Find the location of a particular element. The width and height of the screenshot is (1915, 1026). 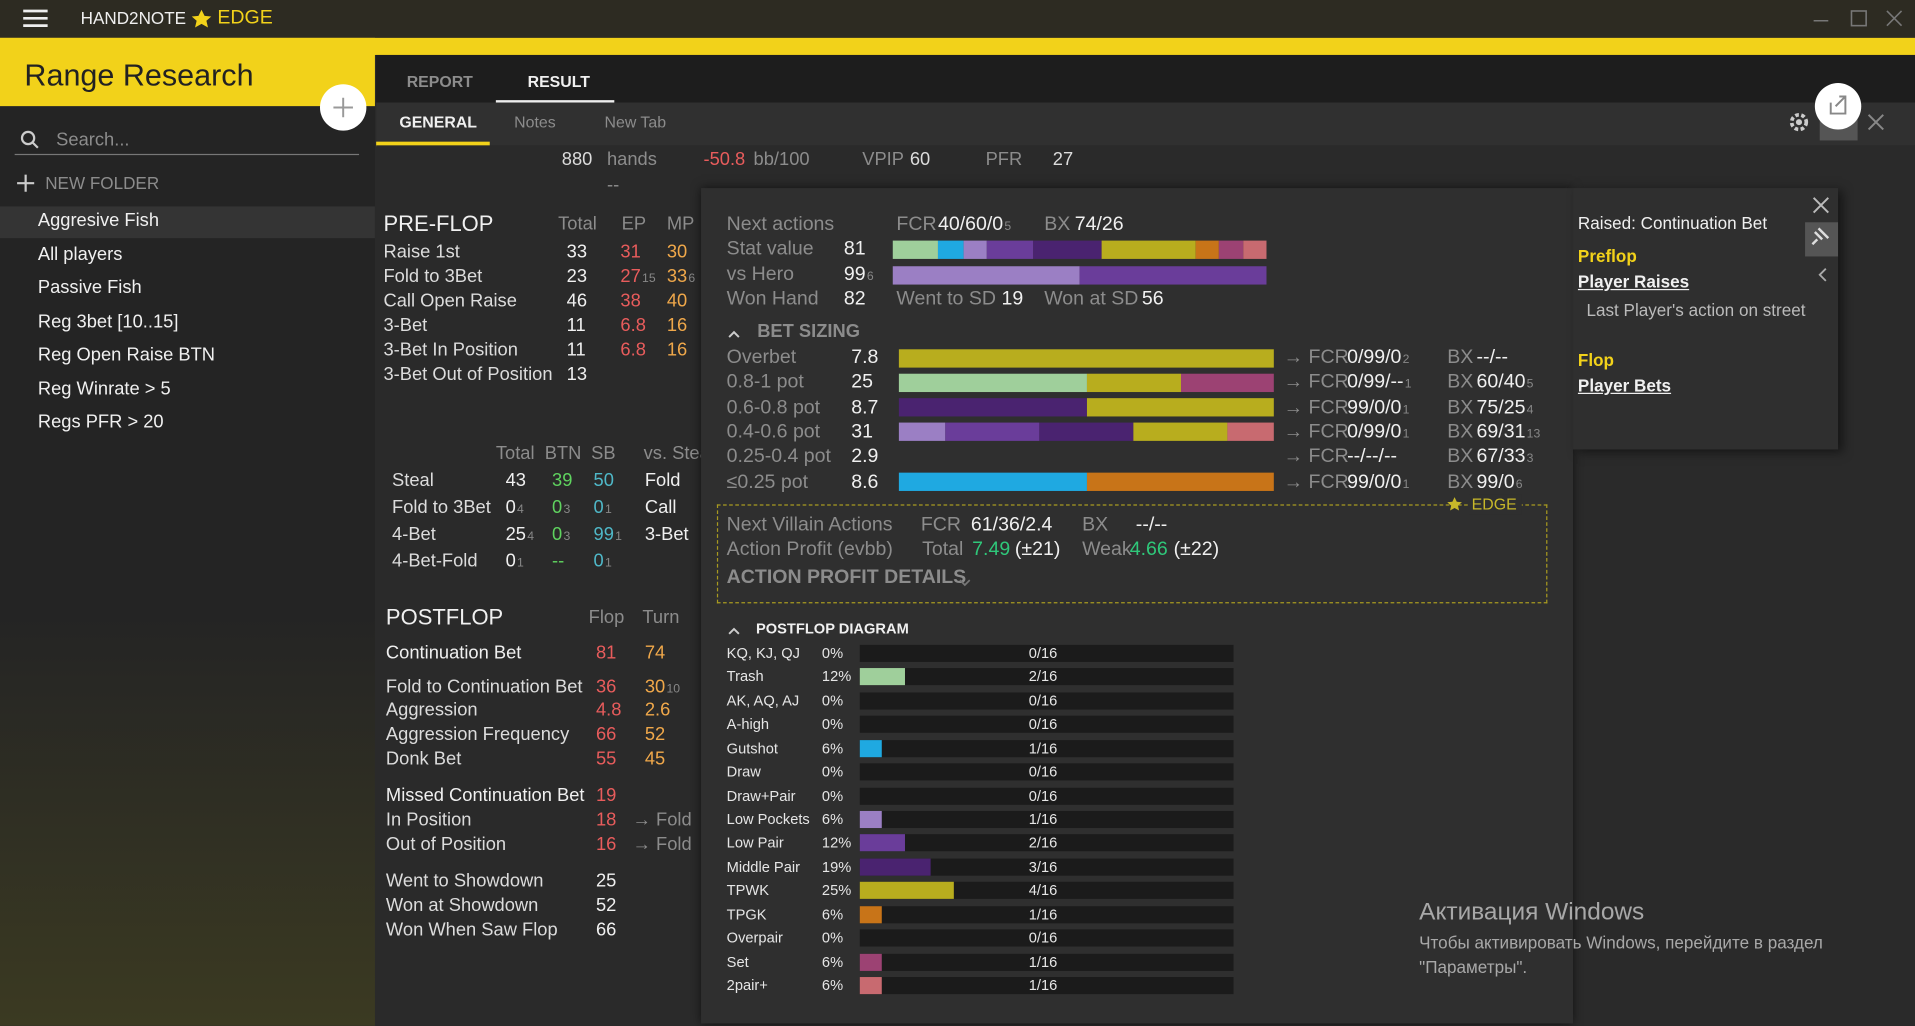

value-sub: 1 is located at coordinates (1408, 385).